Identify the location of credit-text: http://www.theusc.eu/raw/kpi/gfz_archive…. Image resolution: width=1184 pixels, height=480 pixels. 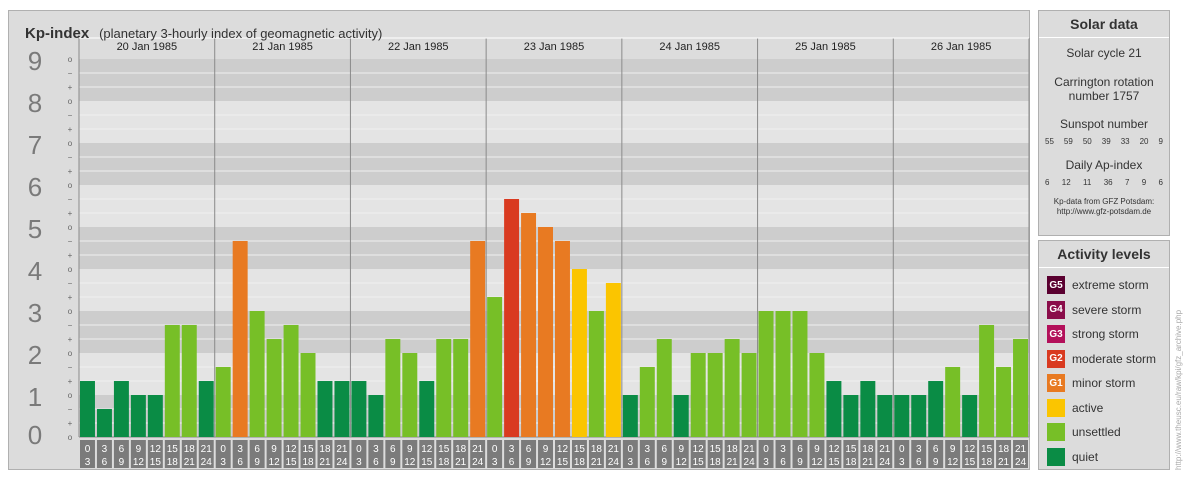
(1178, 389).